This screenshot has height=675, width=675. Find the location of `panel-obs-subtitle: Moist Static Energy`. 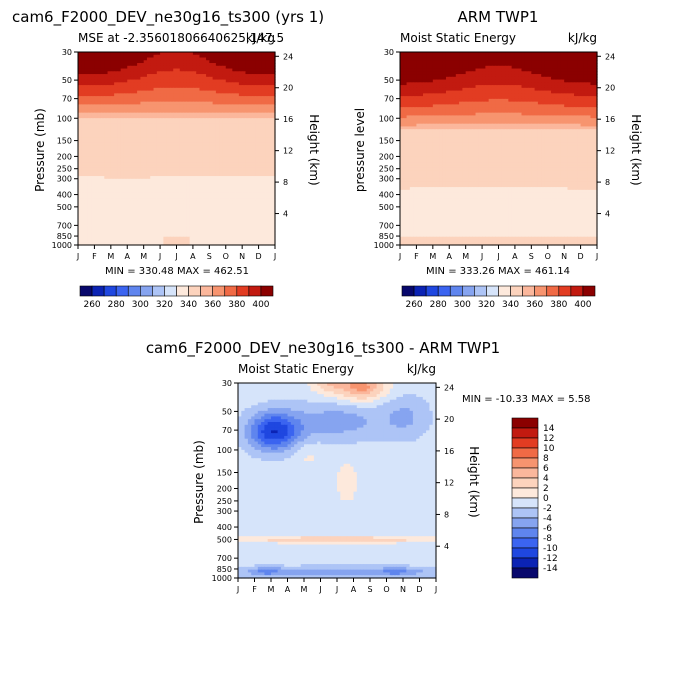

panel-obs-subtitle: Moist Static Energy is located at coordinates (458, 38).